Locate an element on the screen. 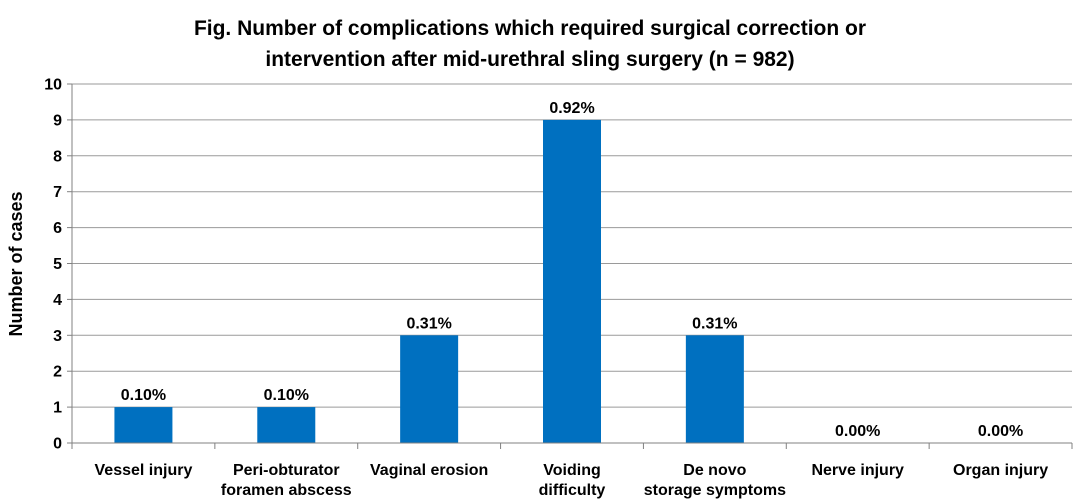 The width and height of the screenshot is (1080, 504). category-label: De novo is located at coordinates (714, 470).